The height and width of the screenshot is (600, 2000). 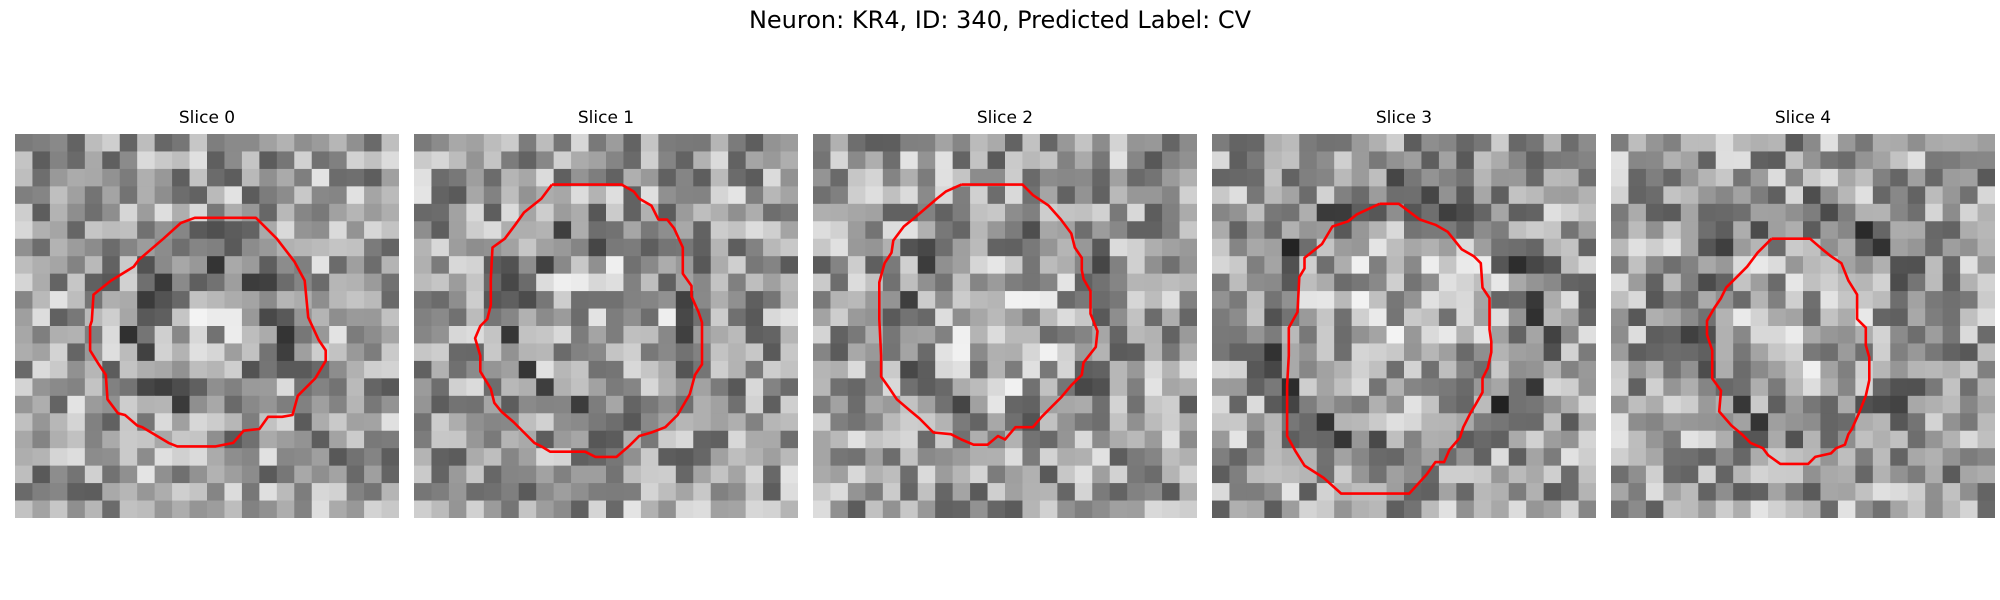 I want to click on slice-title: Slice 3, so click(x=1404, y=118).